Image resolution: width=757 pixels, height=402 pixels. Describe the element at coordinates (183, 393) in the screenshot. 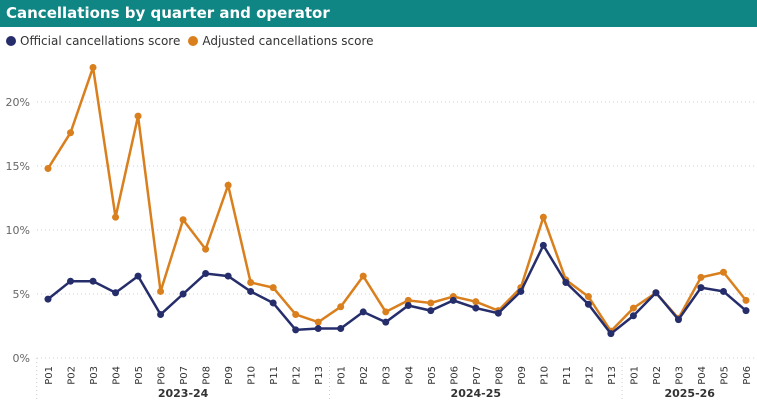

I see `group-label: 2023-24` at that location.